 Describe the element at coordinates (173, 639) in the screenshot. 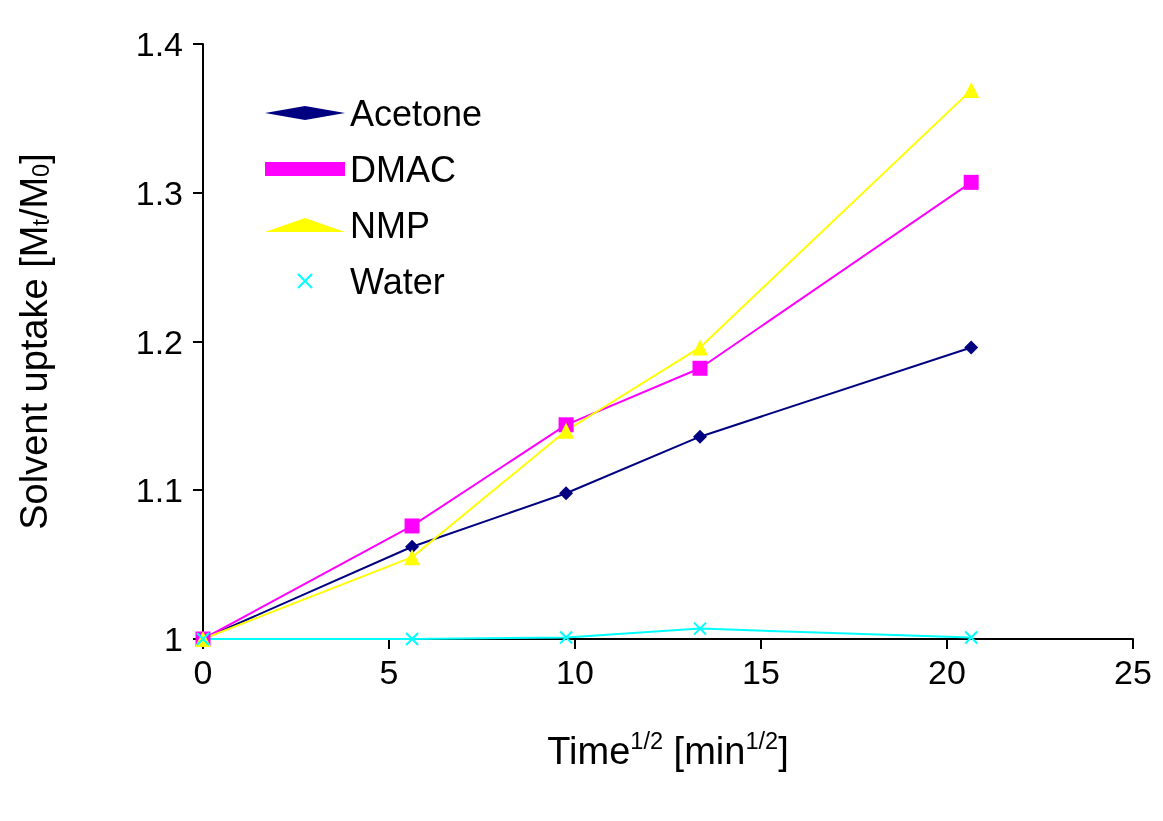

I see `y-tick-label: 1` at that location.